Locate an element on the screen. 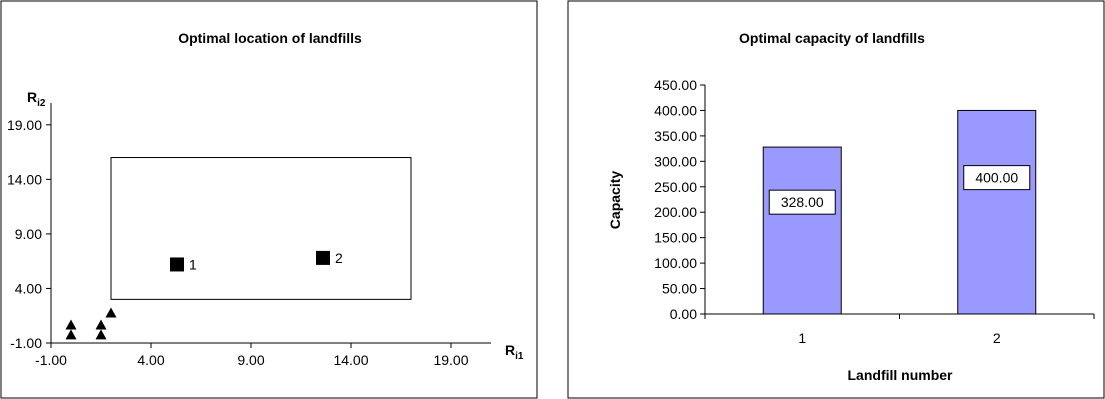 This screenshot has width=1105, height=399. right-y-tick-label: 400.00 is located at coordinates (675, 110).